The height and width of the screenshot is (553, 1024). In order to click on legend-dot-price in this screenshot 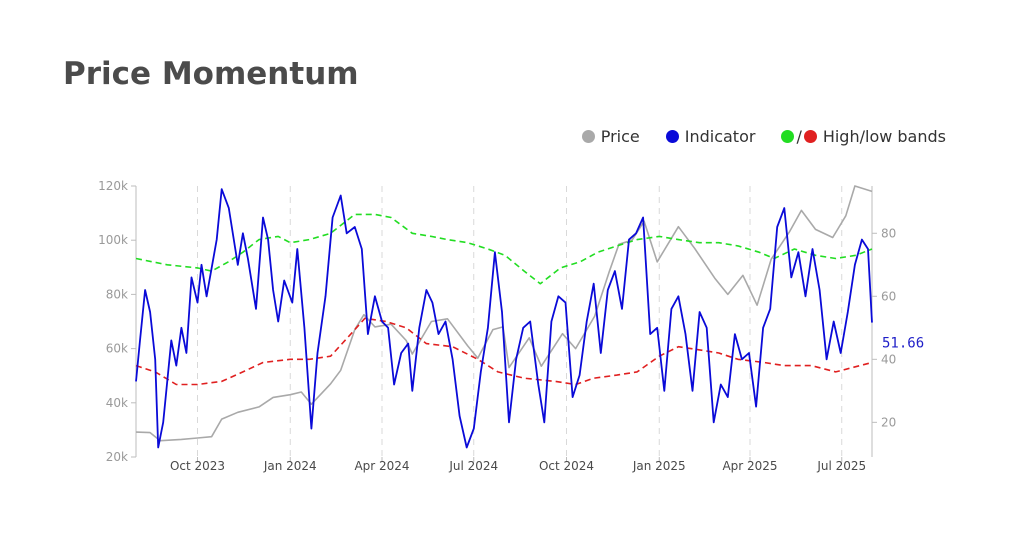, I will do `click(588, 136)`.